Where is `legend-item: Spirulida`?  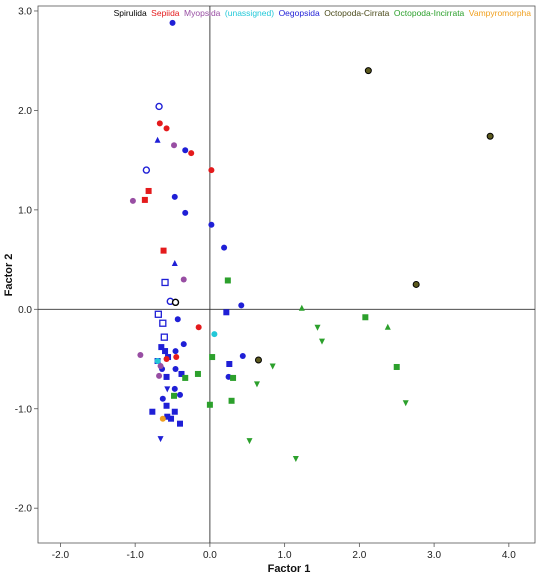 legend-item: Spirulida is located at coordinates (130, 13).